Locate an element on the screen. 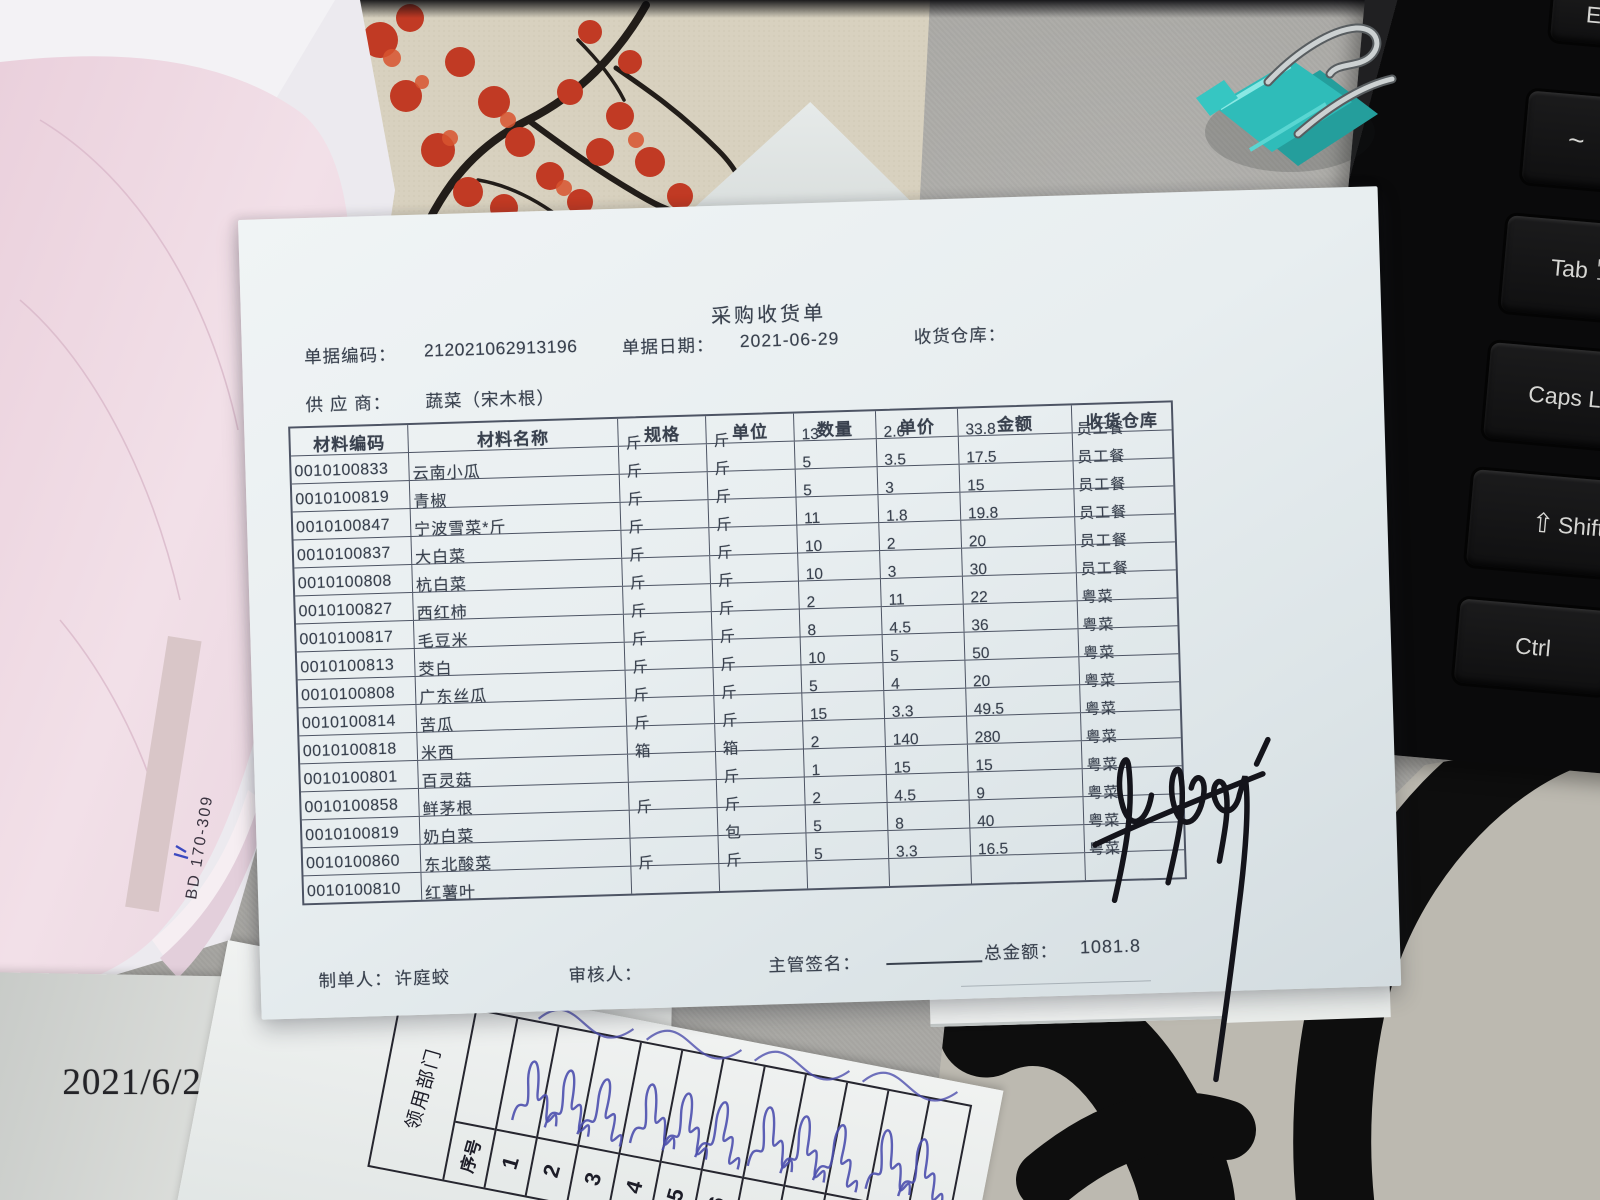 This screenshot has width=1600, height=1200. blue-pen-mark is located at coordinates (181, 852).